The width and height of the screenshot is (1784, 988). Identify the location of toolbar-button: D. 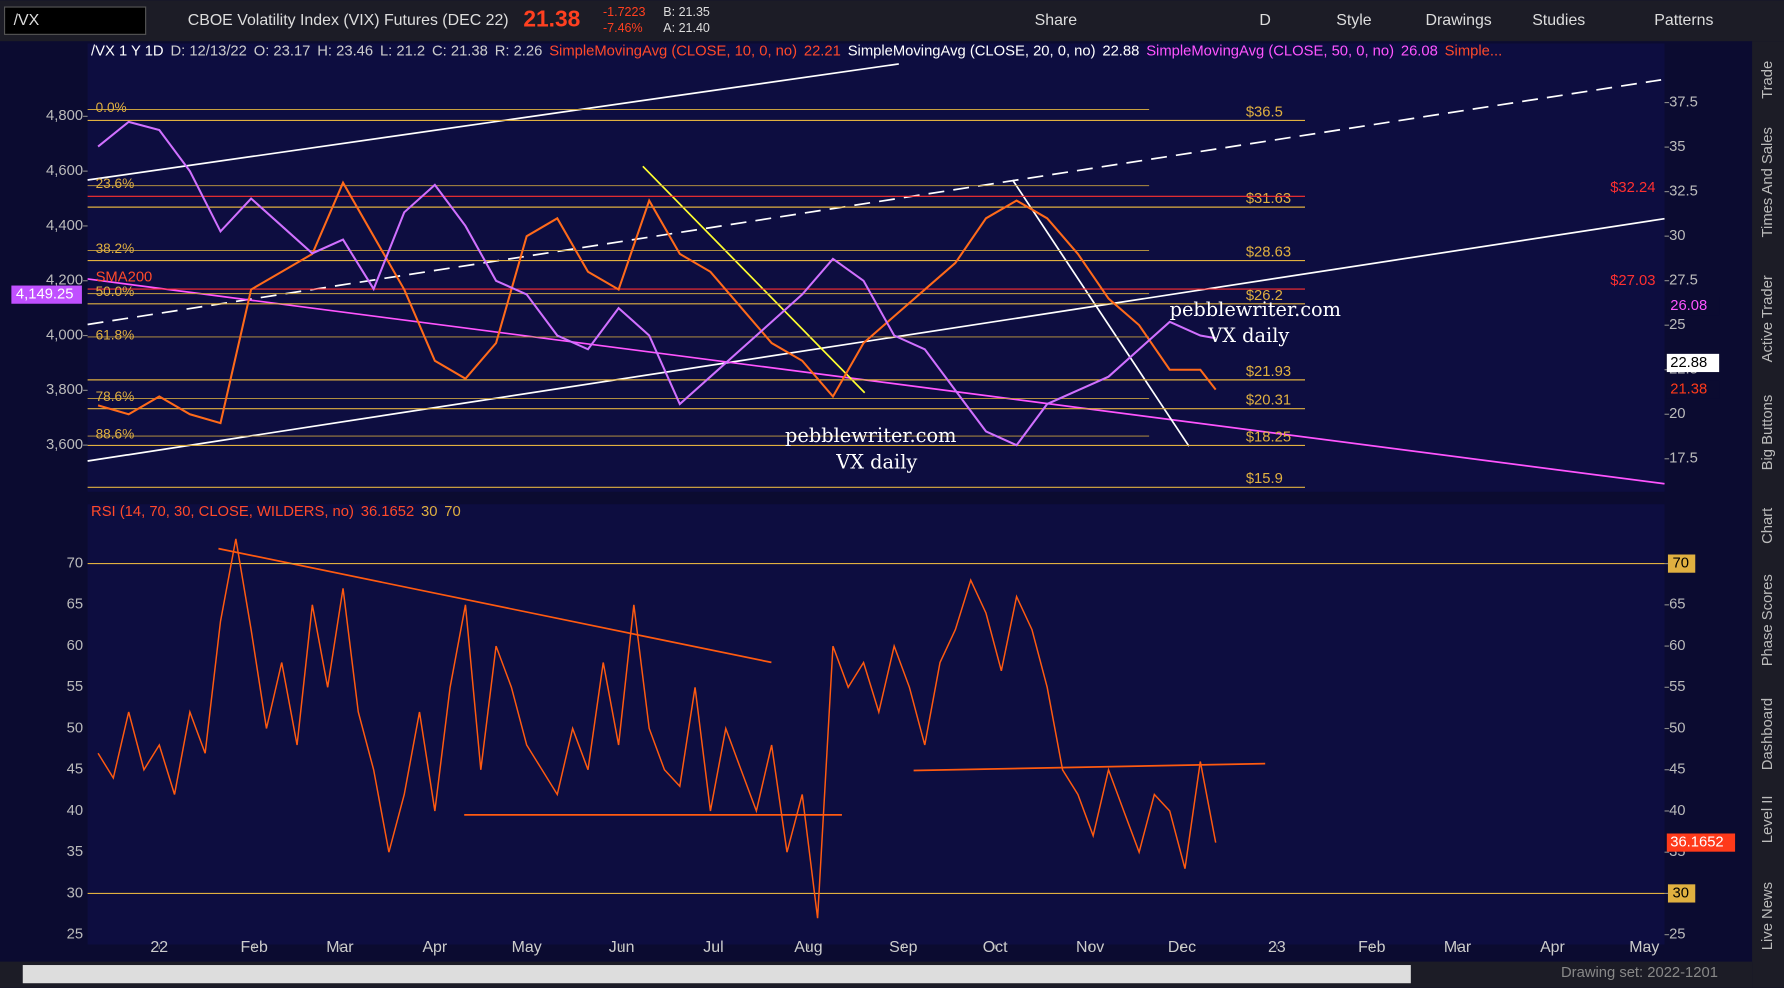
(1265, 20).